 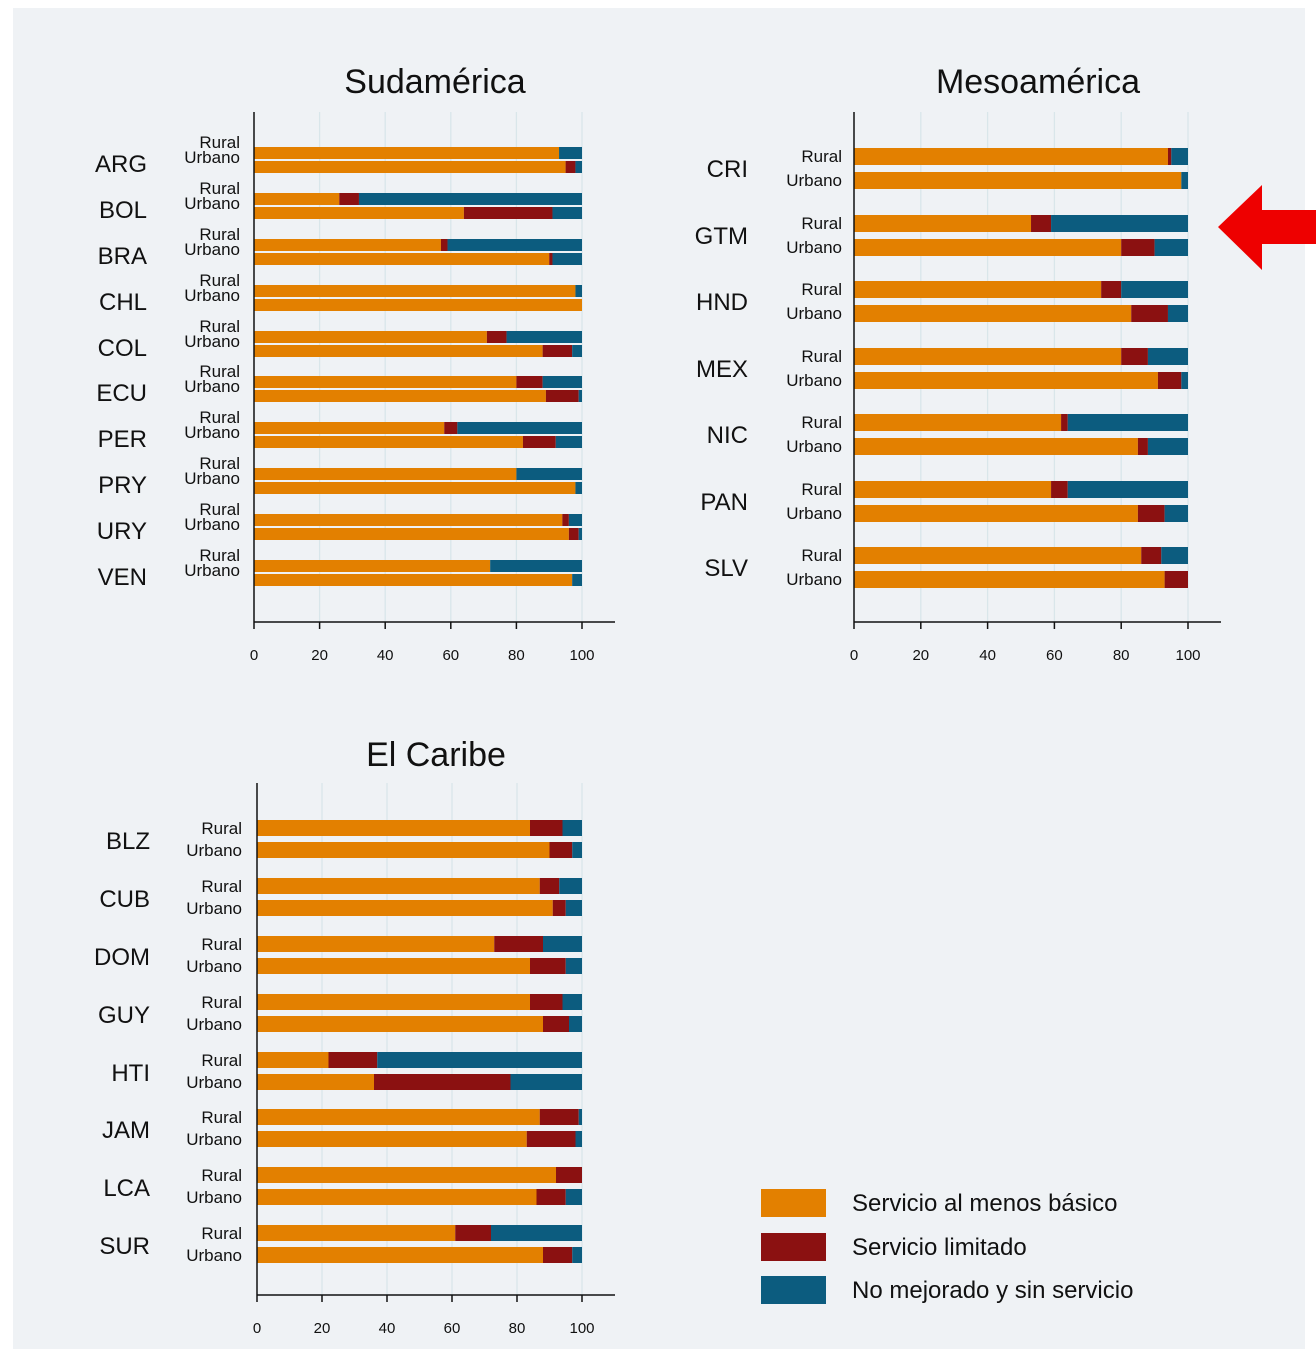 What do you see at coordinates (1009, 579) in the screenshot?
I see `bar-slv-urbano-basic` at bounding box center [1009, 579].